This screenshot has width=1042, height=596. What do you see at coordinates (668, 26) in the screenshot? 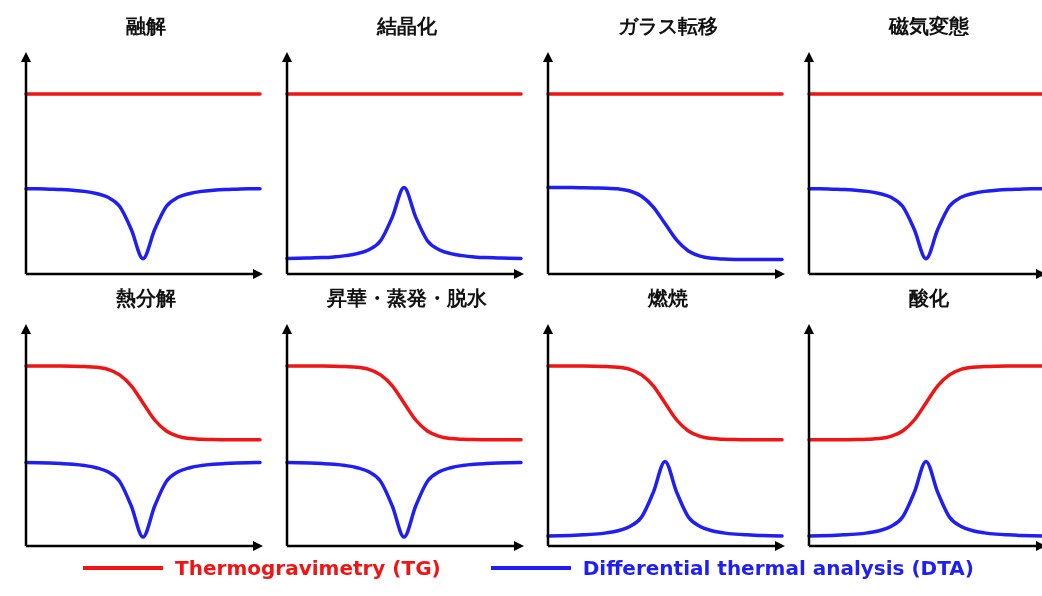
I see `chart-title: ガラス転移` at bounding box center [668, 26].